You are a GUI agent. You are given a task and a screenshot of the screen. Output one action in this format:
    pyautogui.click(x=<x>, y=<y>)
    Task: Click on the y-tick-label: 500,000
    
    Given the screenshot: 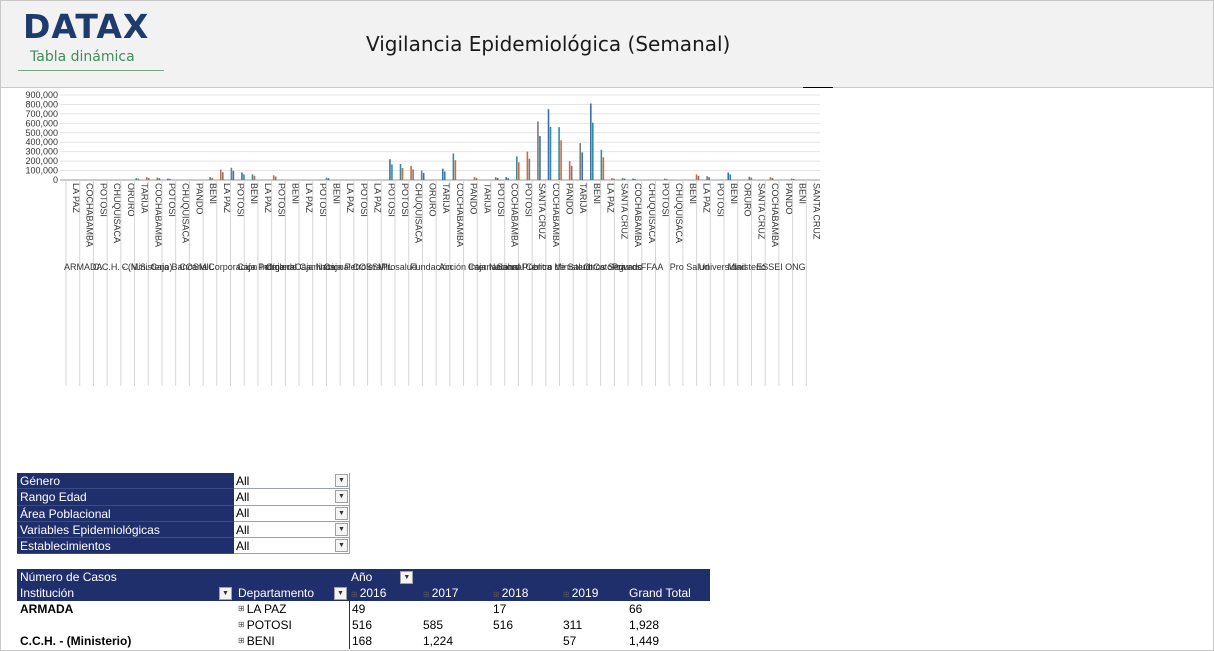 What is the action you would take?
    pyautogui.click(x=41, y=133)
    